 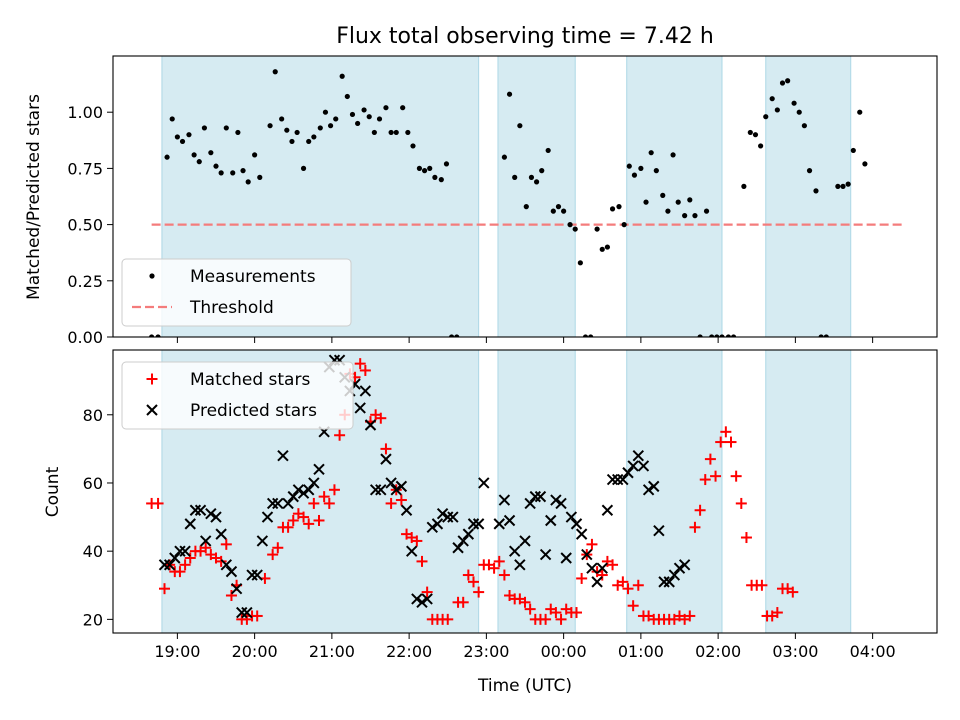 What do you see at coordinates (564, 651) in the screenshot?
I see `x-tick-label: 00:00` at bounding box center [564, 651].